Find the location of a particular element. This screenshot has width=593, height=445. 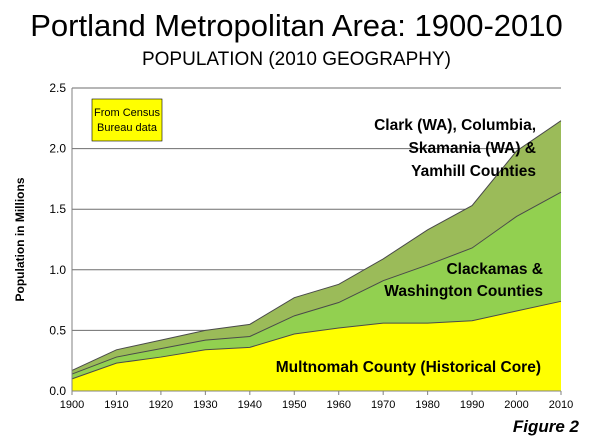

x-tick-label: 1950 is located at coordinates (294, 405).